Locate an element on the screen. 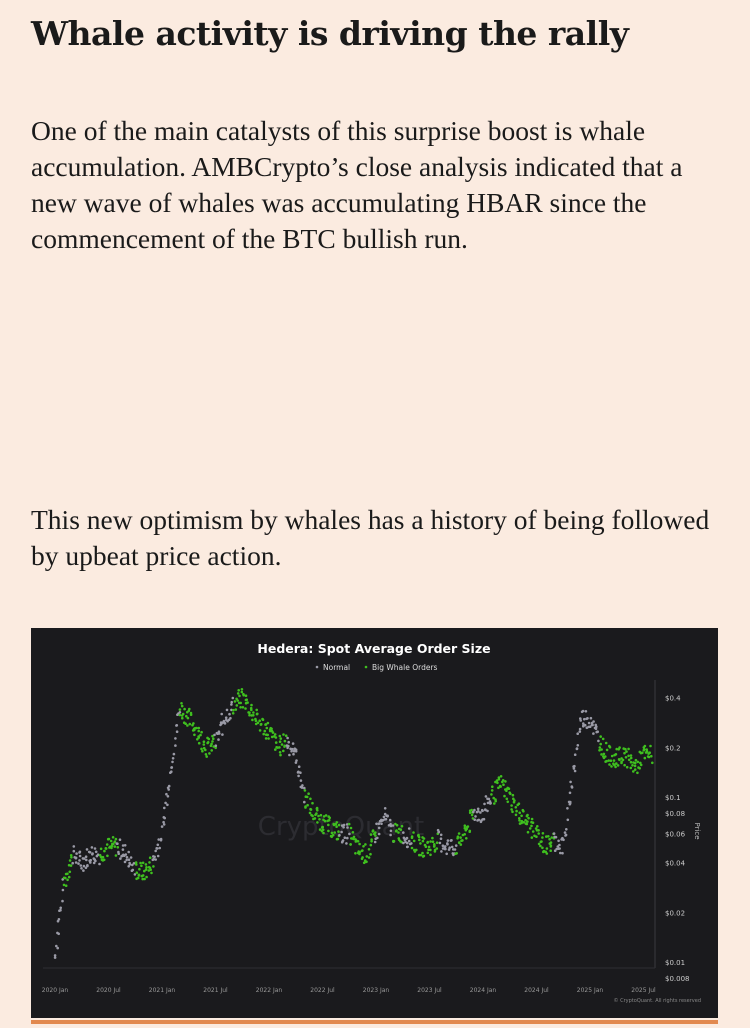 This screenshot has width=750, height=1028. y-tick-label: $0.06 is located at coordinates (675, 835).